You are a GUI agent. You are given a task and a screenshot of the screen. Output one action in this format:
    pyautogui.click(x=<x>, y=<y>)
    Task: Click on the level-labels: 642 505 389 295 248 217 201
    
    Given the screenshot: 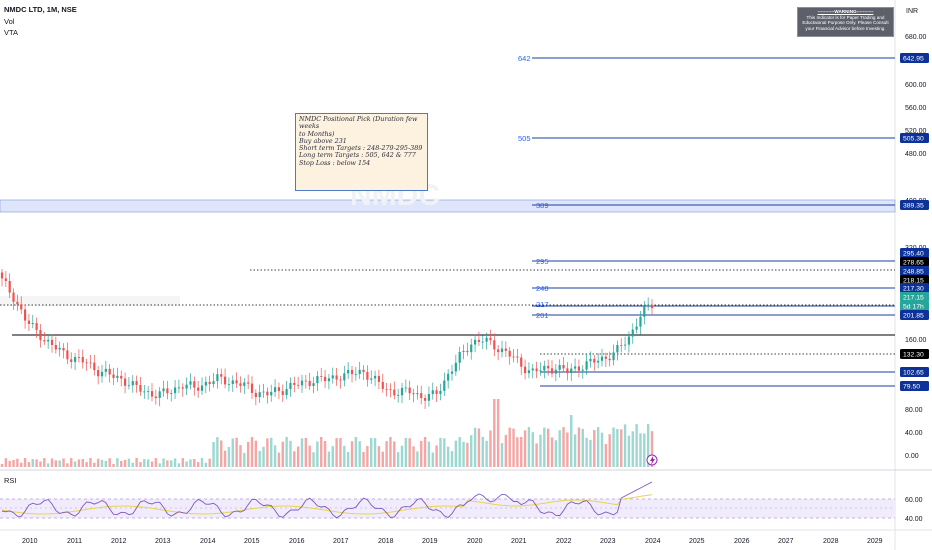 What is the action you would take?
    pyautogui.click(x=533, y=187)
    